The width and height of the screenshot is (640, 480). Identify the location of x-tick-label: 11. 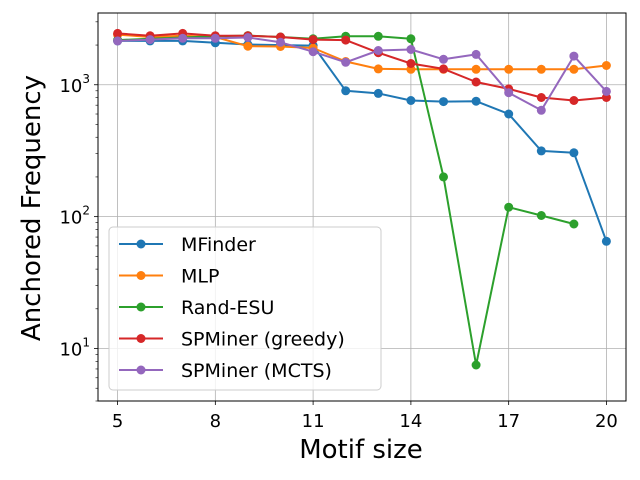
(313, 421).